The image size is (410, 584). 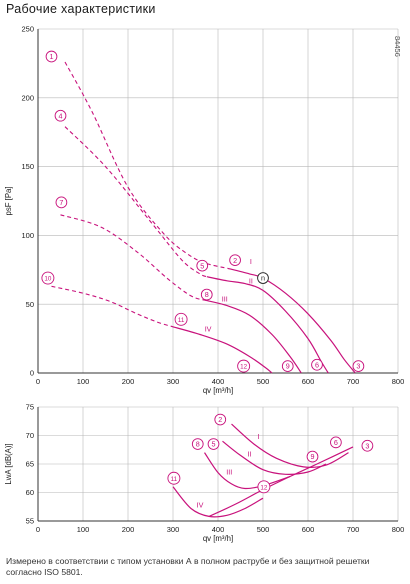 What do you see at coordinates (30, 521) in the screenshot?
I see `y-tick-label: 55` at bounding box center [30, 521].